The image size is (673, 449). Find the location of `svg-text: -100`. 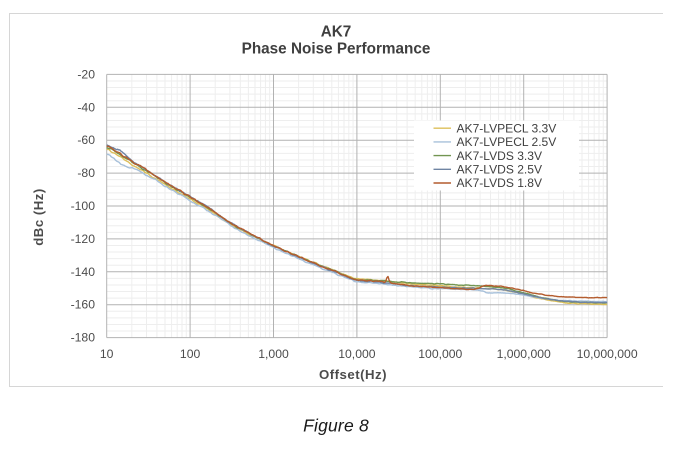

svg-text: -100 is located at coordinates (83, 206).